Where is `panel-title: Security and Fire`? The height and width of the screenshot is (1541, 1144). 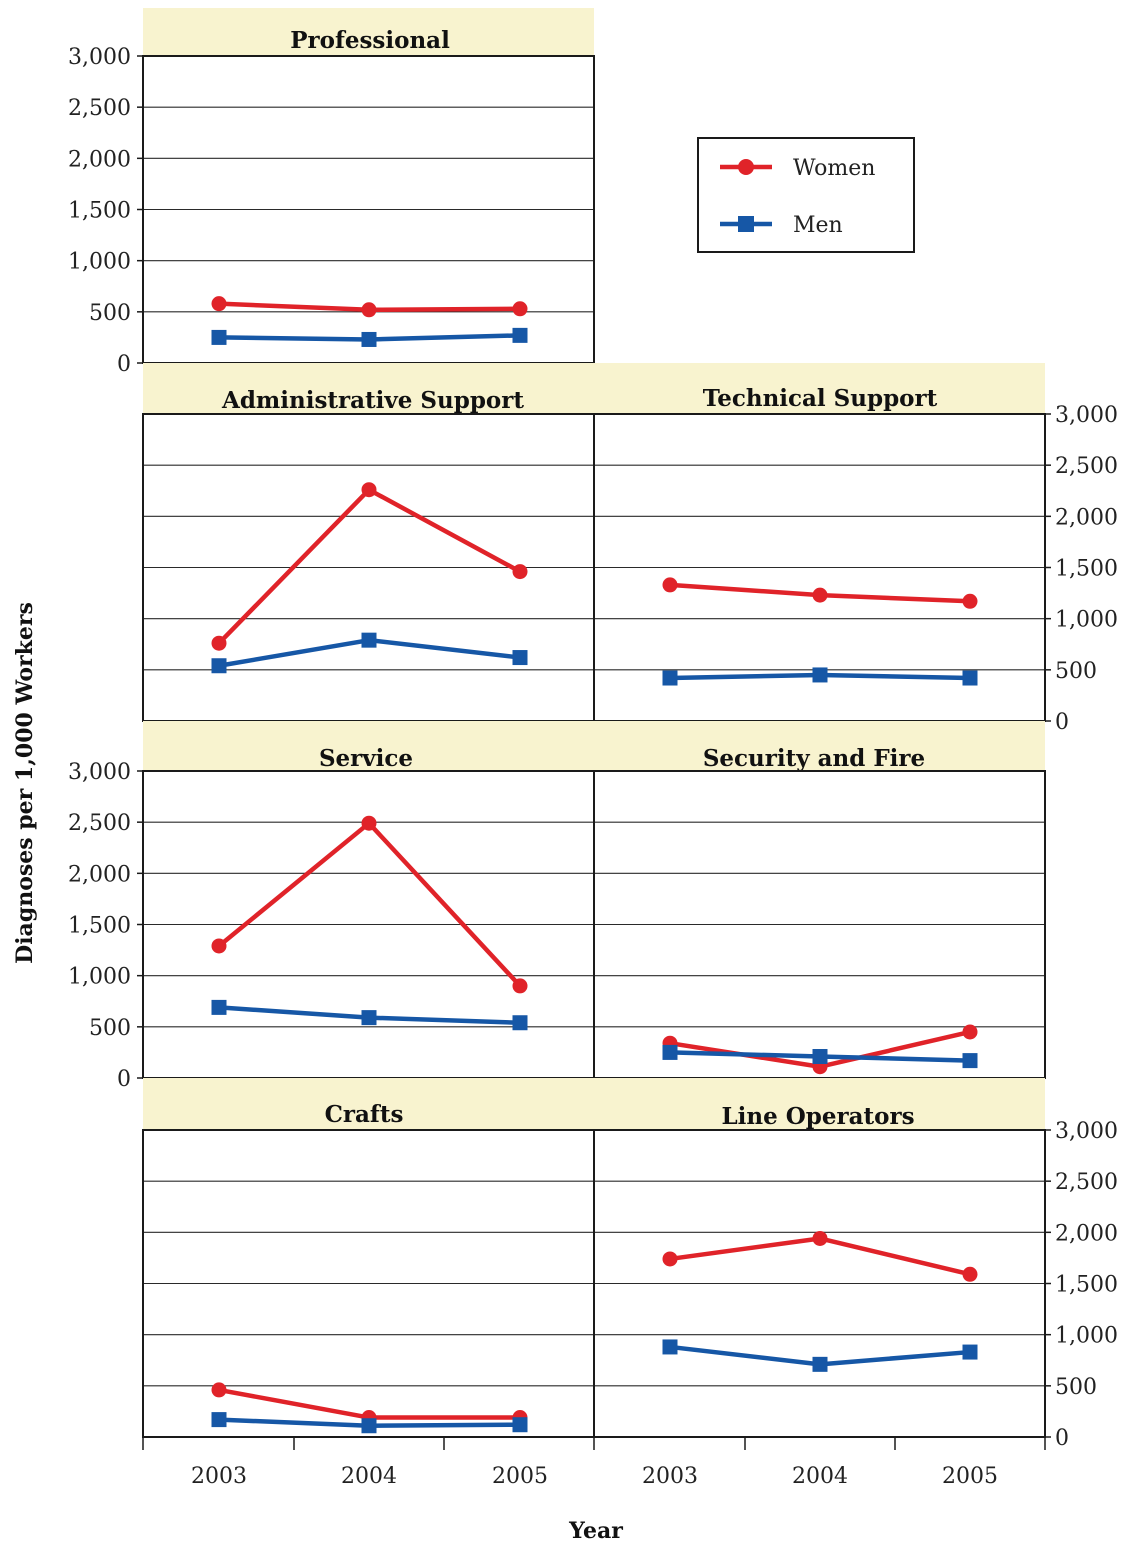
panel-title: Security and Fire is located at coordinates (814, 758).